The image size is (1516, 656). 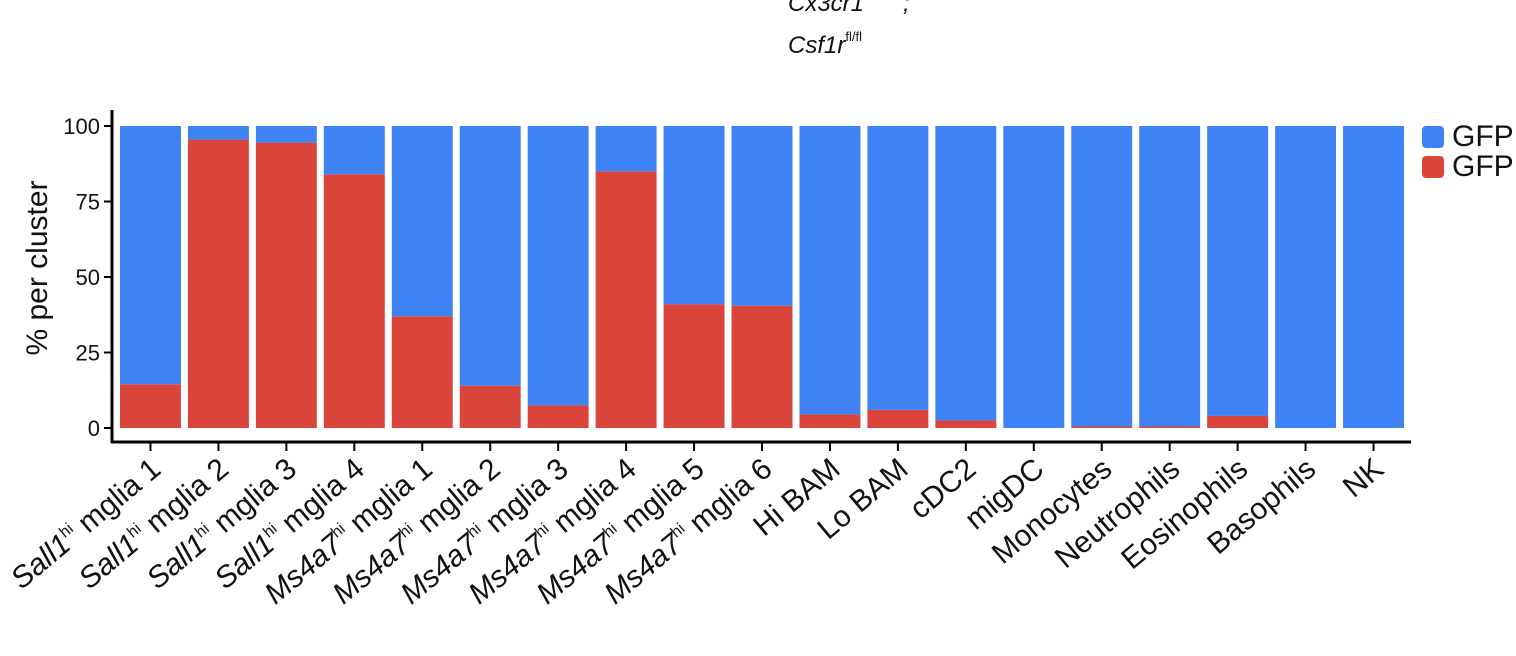 I want to click on title-2-base: Csf1r, so click(x=817, y=45).